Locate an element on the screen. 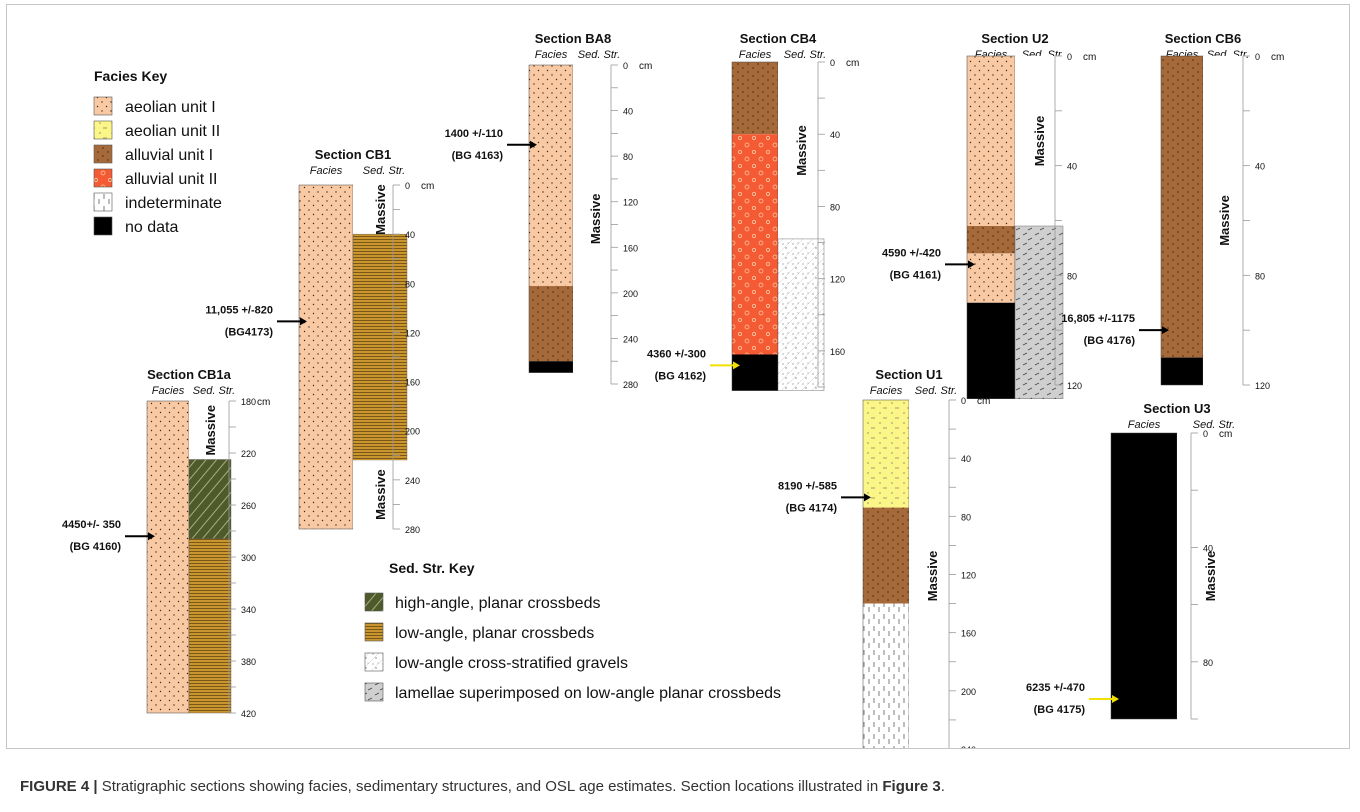  facies-key-title: Facies Key is located at coordinates (130, 76).